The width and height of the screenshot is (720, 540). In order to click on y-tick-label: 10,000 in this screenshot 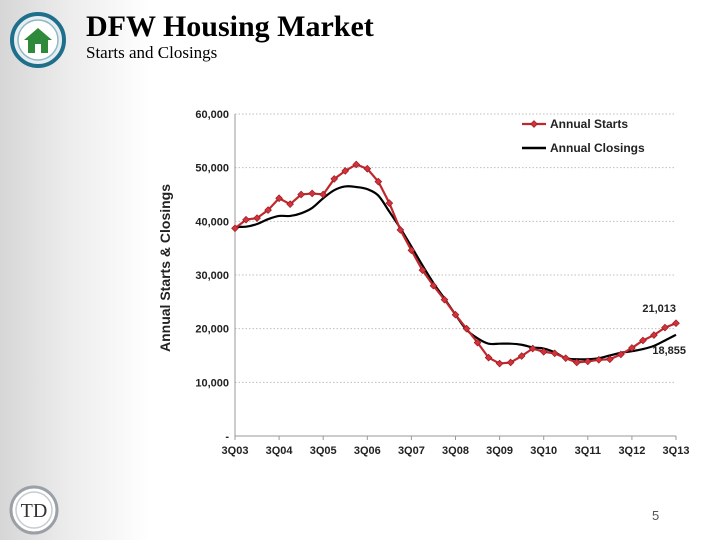, I will do `click(212, 383)`.